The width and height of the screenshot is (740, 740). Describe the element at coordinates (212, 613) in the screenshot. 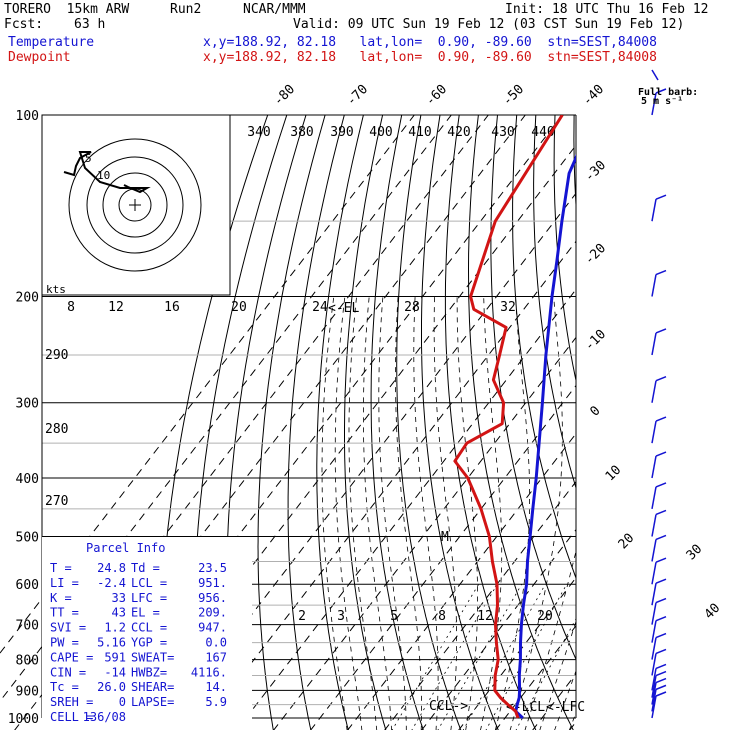

I see `parcel-value: 209.` at that location.